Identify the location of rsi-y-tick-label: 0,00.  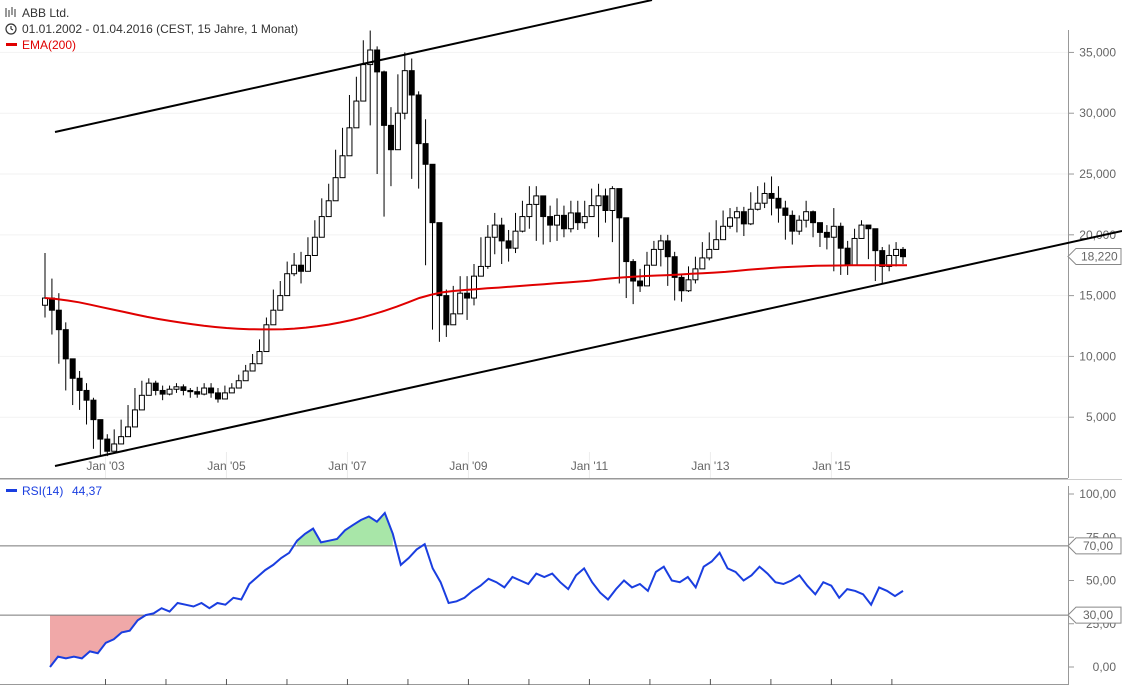
(1105, 667).